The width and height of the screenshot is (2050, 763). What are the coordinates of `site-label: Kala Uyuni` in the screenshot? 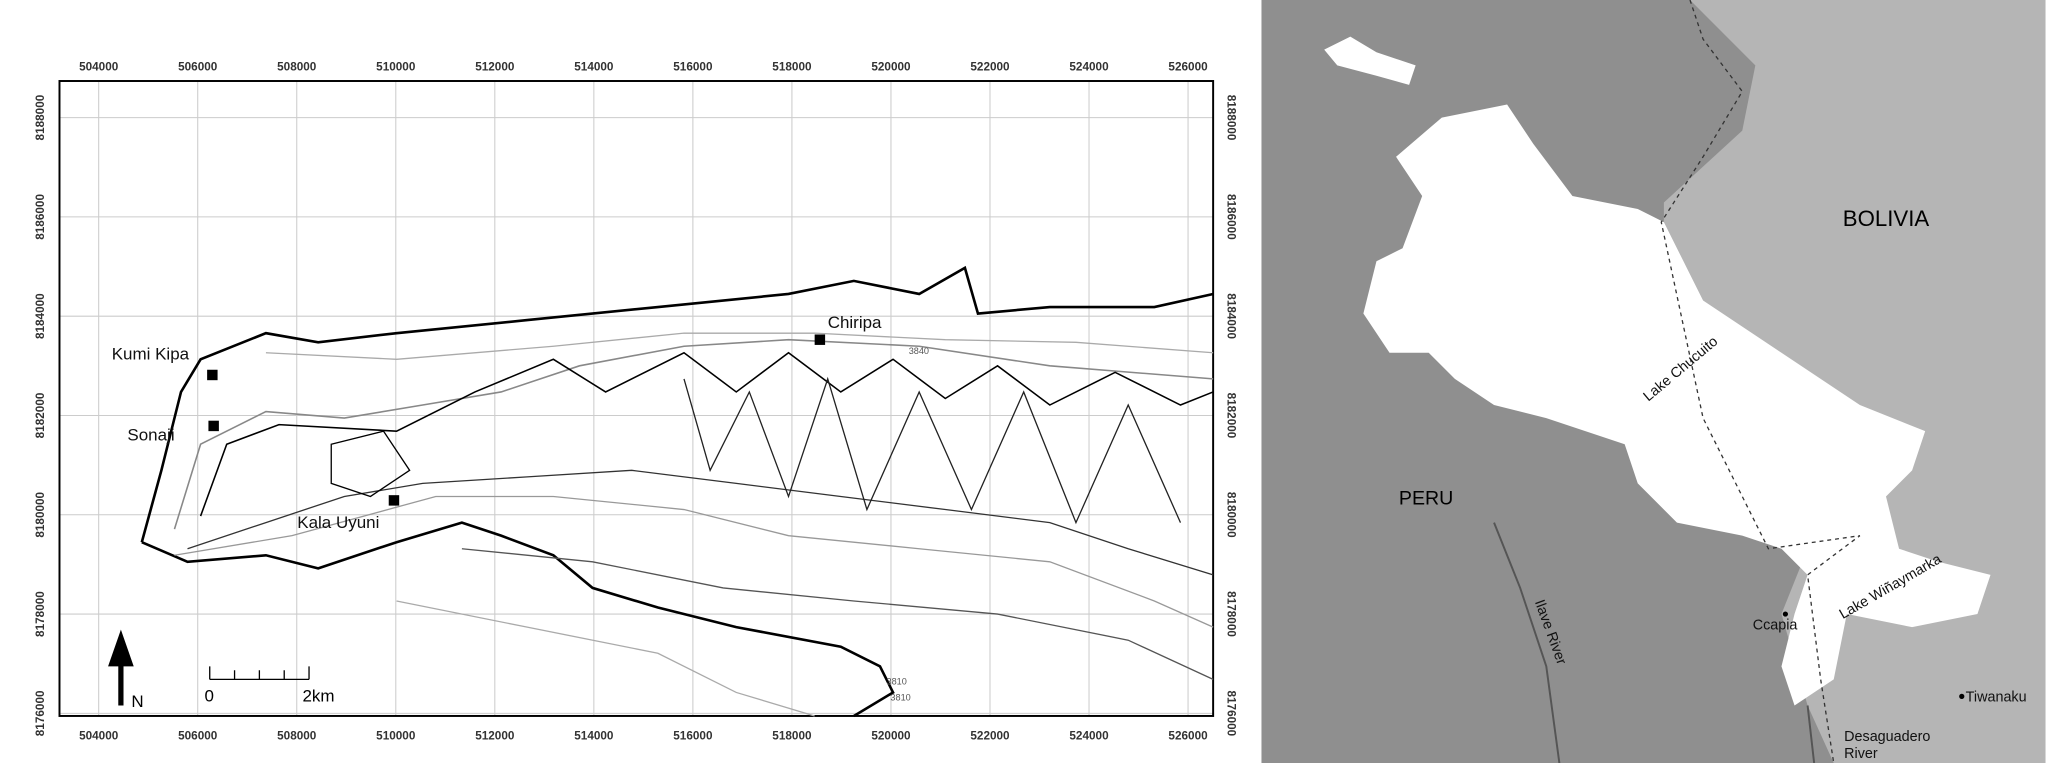 It's located at (338, 522).